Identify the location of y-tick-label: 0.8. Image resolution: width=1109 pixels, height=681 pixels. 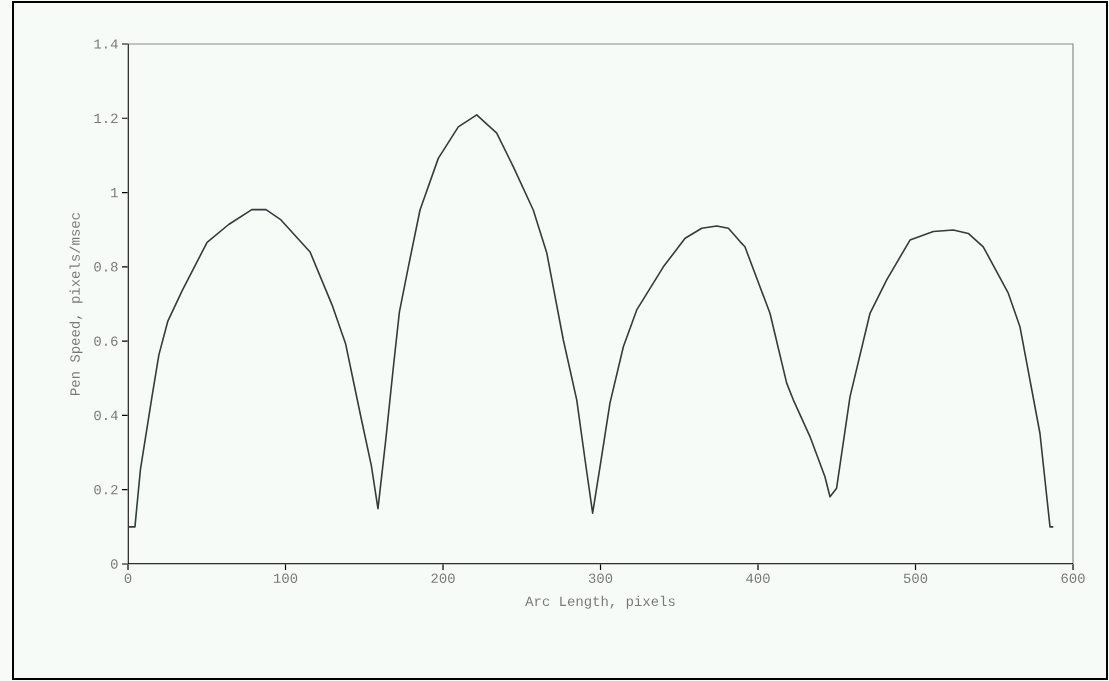
(106, 267).